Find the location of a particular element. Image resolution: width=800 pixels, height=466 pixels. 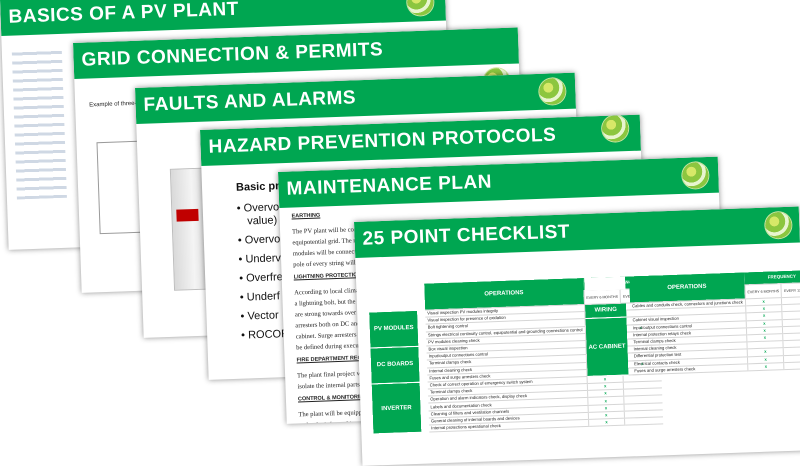

section-heading: FIRE DEPARTMENT REQU is located at coordinates (331, 359).